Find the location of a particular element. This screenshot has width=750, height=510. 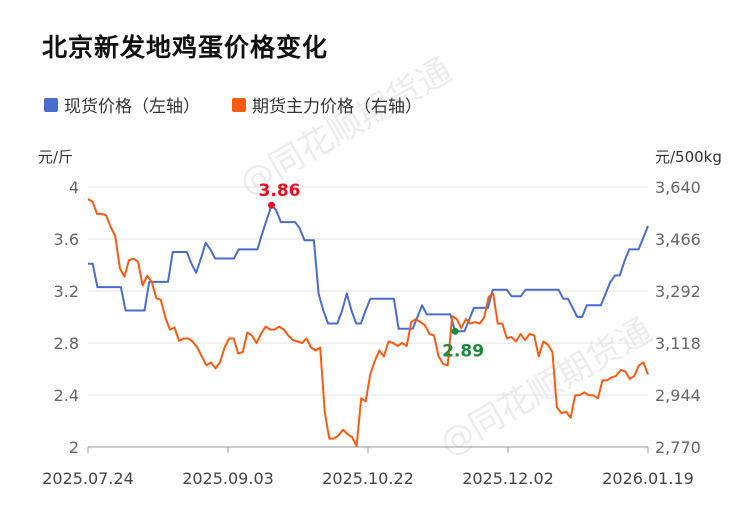

right-axis-unit: 元/500kg is located at coordinates (688, 157).